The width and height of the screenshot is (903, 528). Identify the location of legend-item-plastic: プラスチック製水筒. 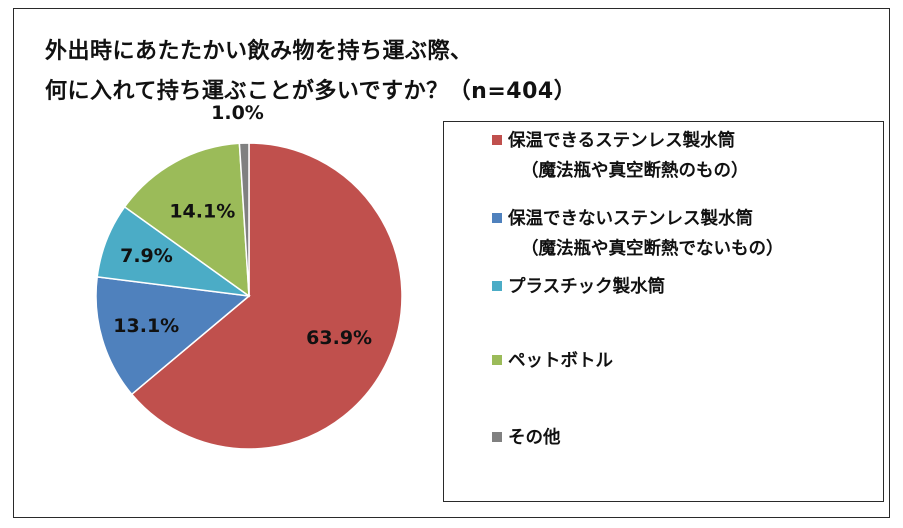
(578, 287).